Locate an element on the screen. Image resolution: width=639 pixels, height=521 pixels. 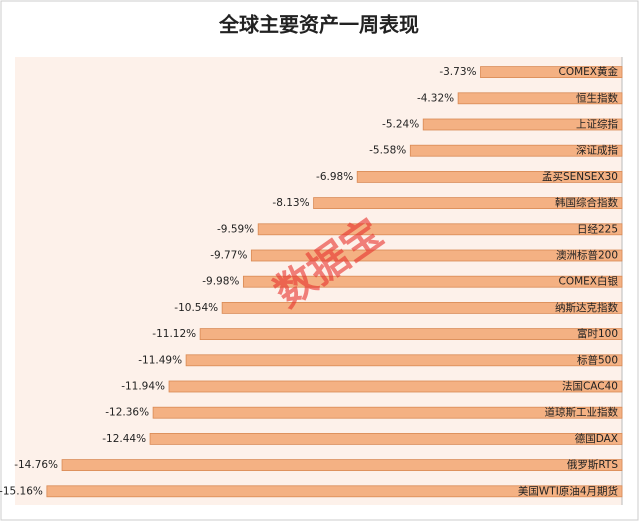
value-label: -11.94% is located at coordinates (143, 387).